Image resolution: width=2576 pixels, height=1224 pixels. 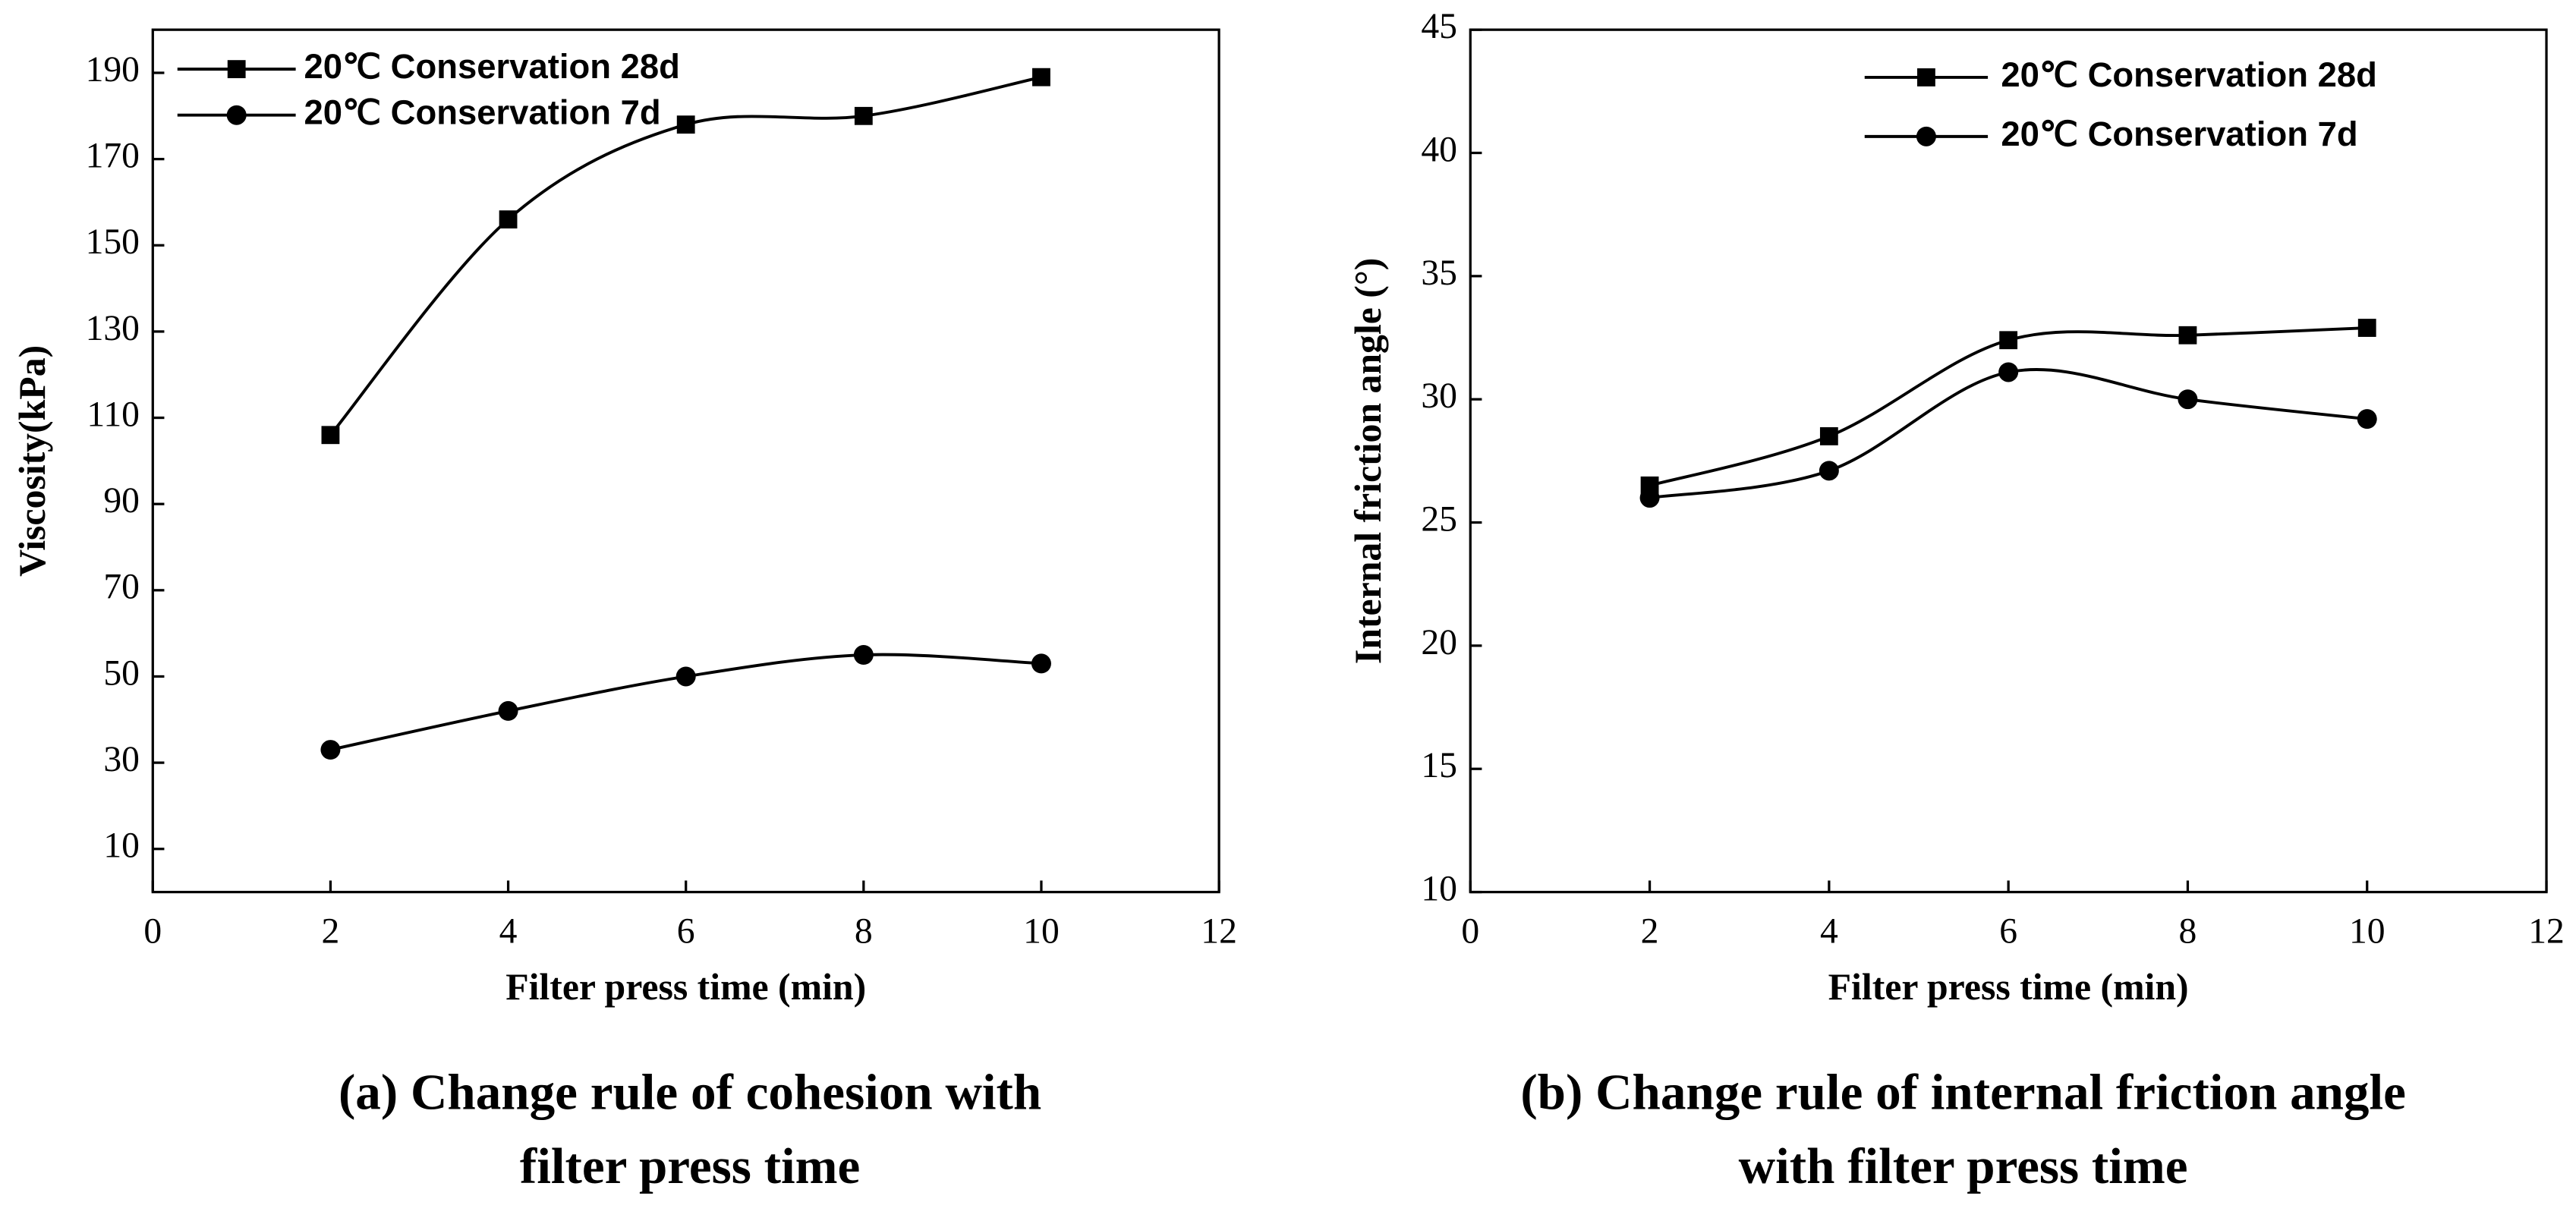 I want to click on y-tick-label: 45, so click(x=1439, y=27).